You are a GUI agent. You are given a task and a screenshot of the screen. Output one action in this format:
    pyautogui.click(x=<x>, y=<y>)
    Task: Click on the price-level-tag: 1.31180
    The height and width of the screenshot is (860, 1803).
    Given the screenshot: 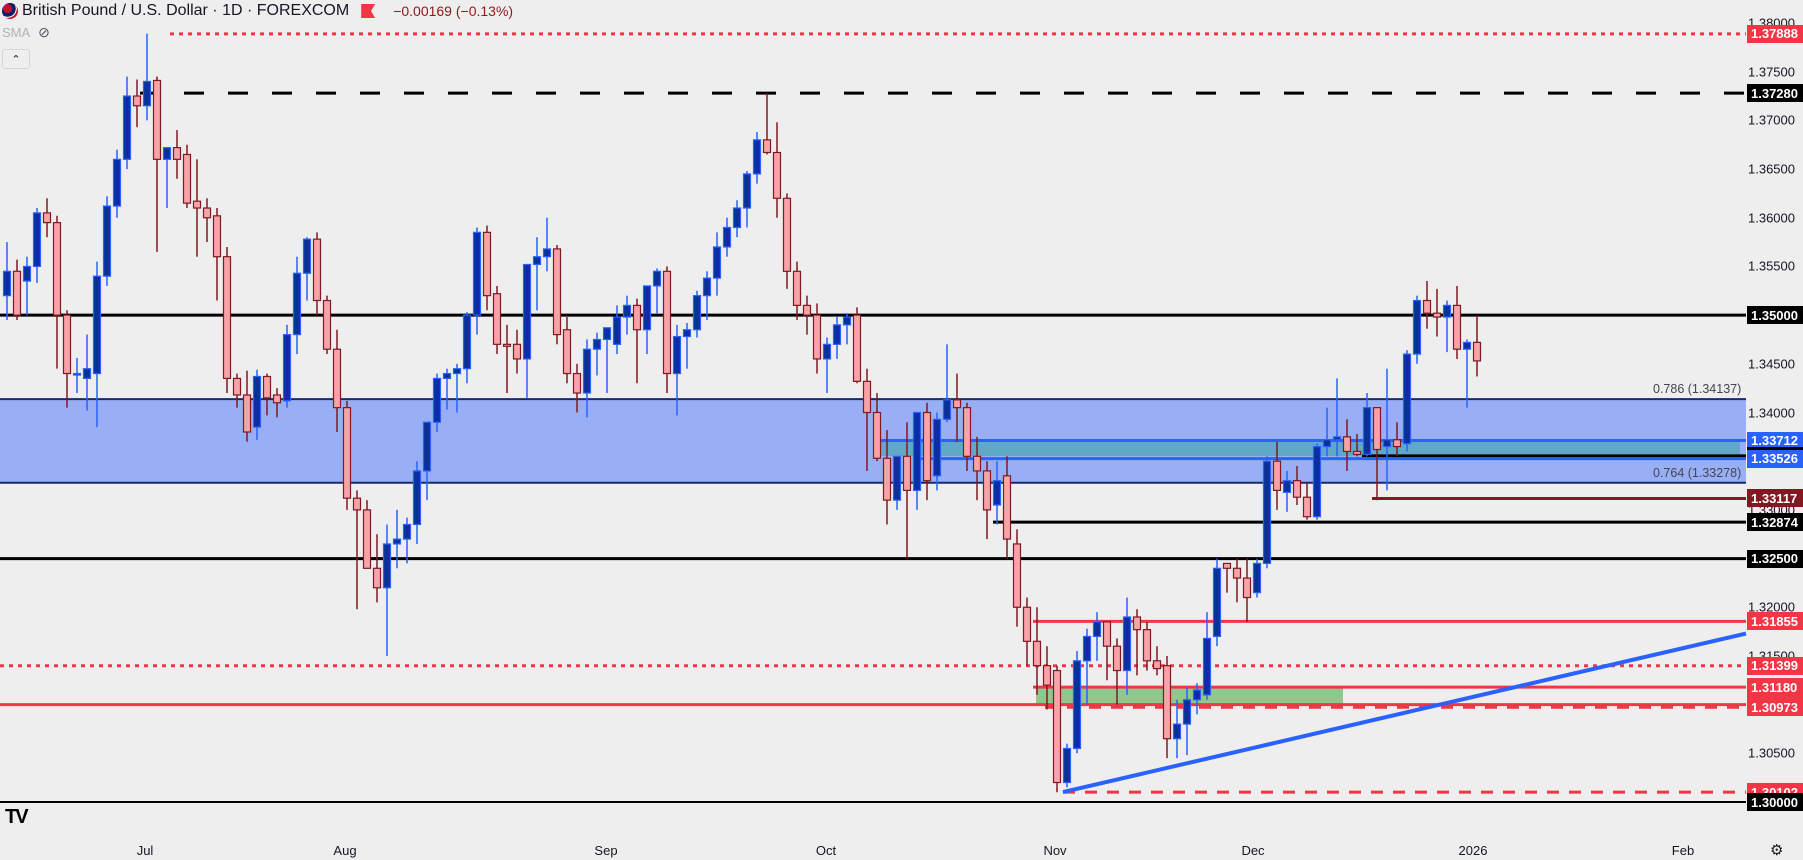 What is the action you would take?
    pyautogui.click(x=1775, y=687)
    